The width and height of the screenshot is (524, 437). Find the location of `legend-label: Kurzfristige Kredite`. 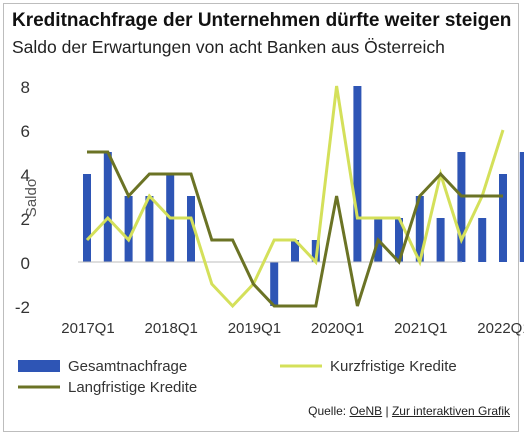

legend-label: Kurzfristige Kredite is located at coordinates (393, 366).